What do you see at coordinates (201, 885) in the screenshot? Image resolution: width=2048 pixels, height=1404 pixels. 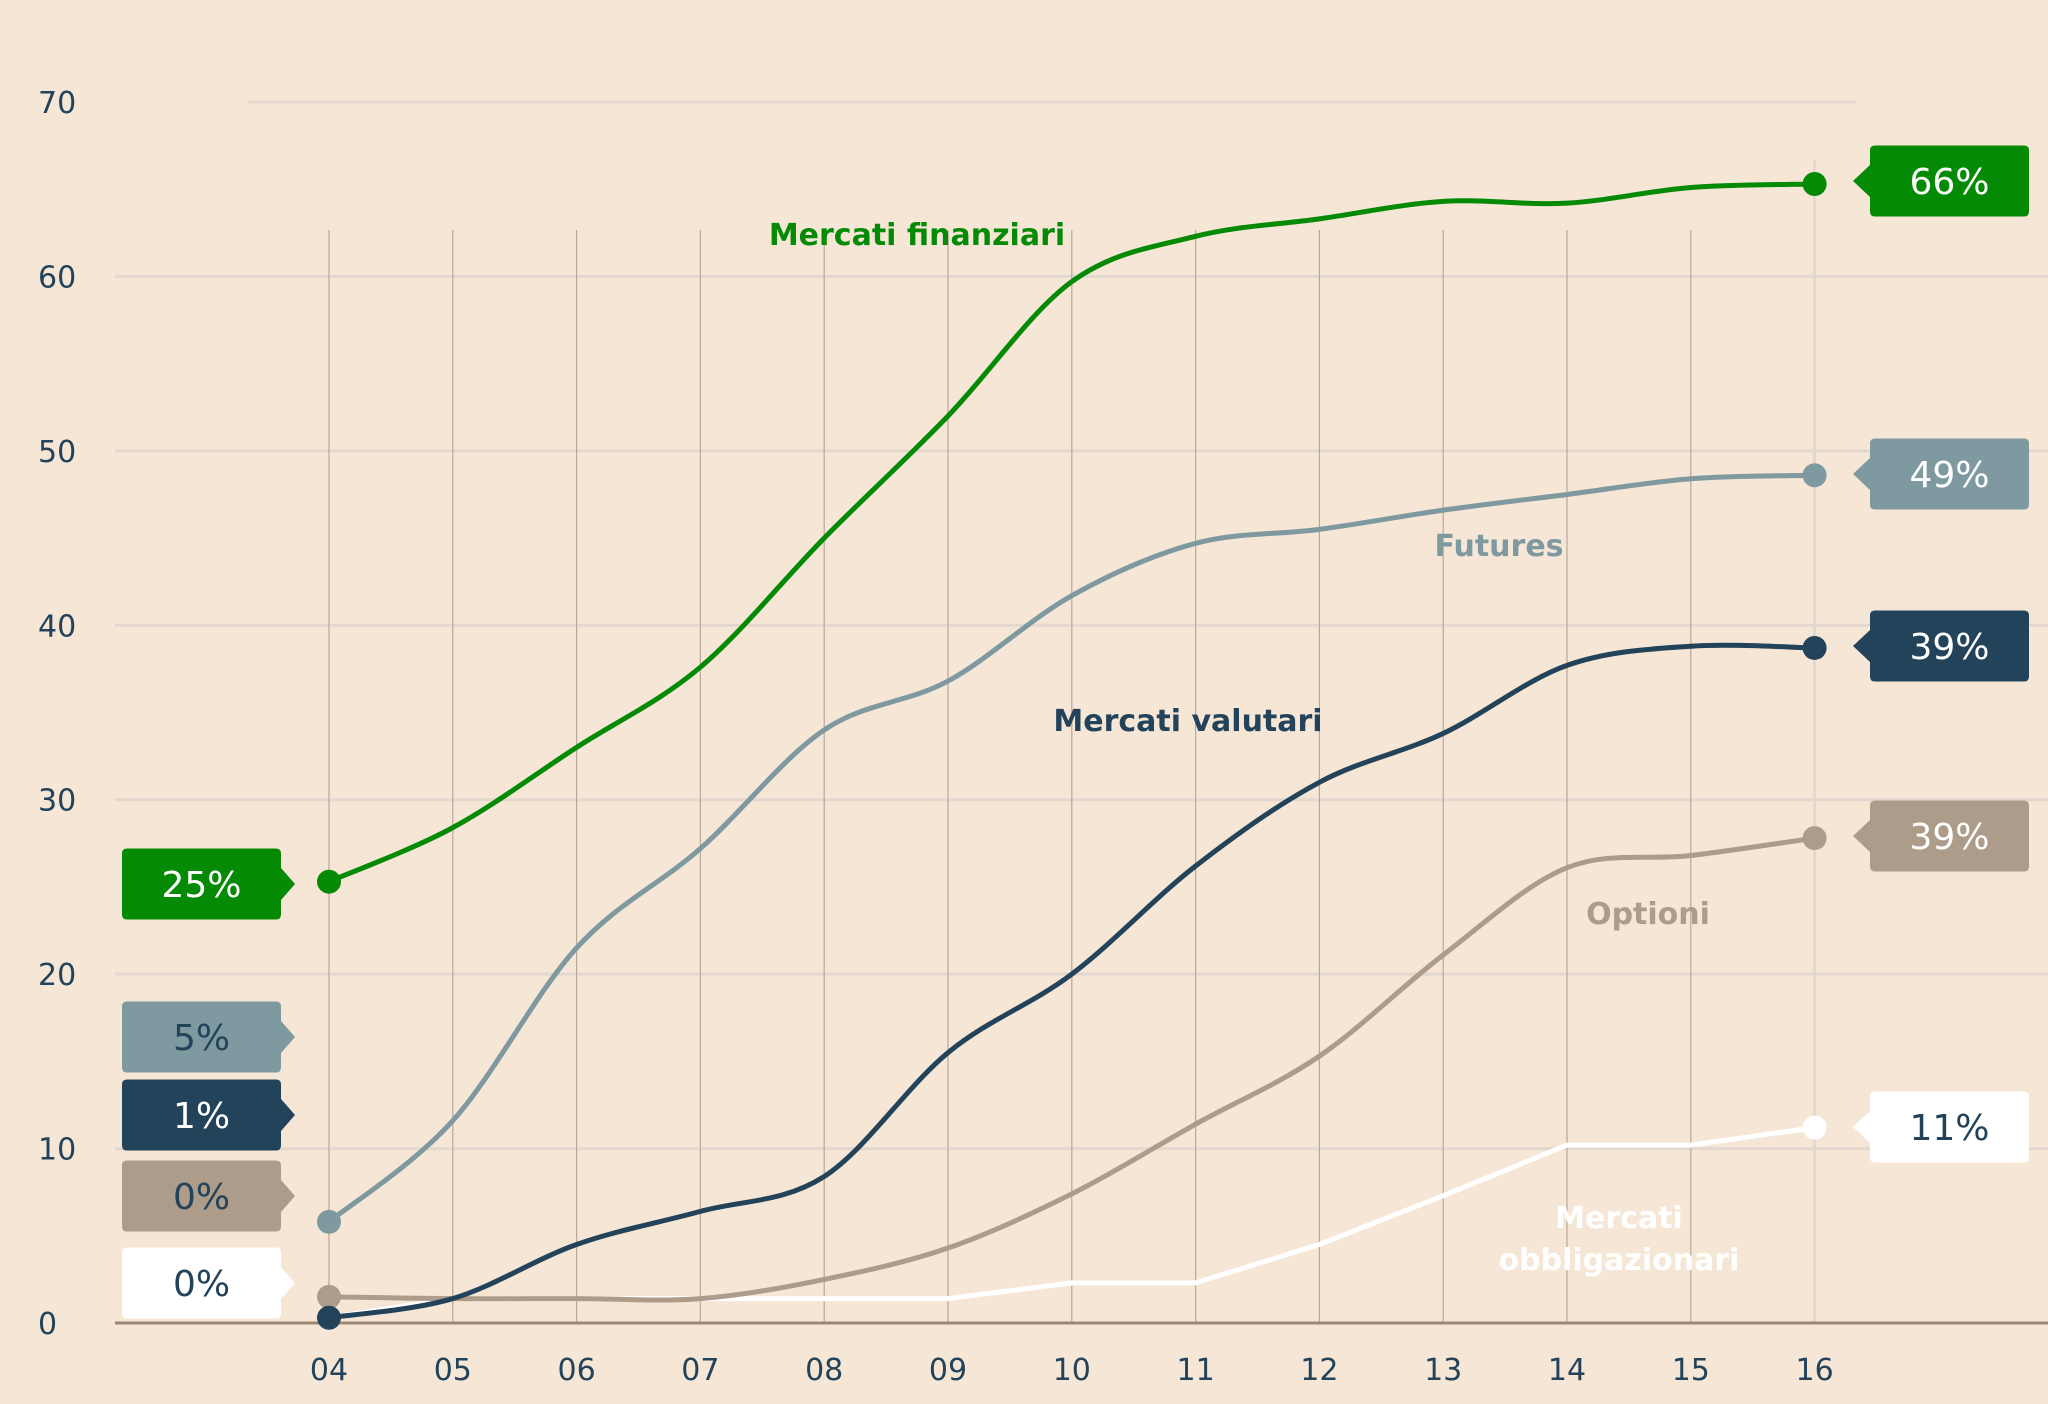 I see `tag-value: 25%` at bounding box center [201, 885].